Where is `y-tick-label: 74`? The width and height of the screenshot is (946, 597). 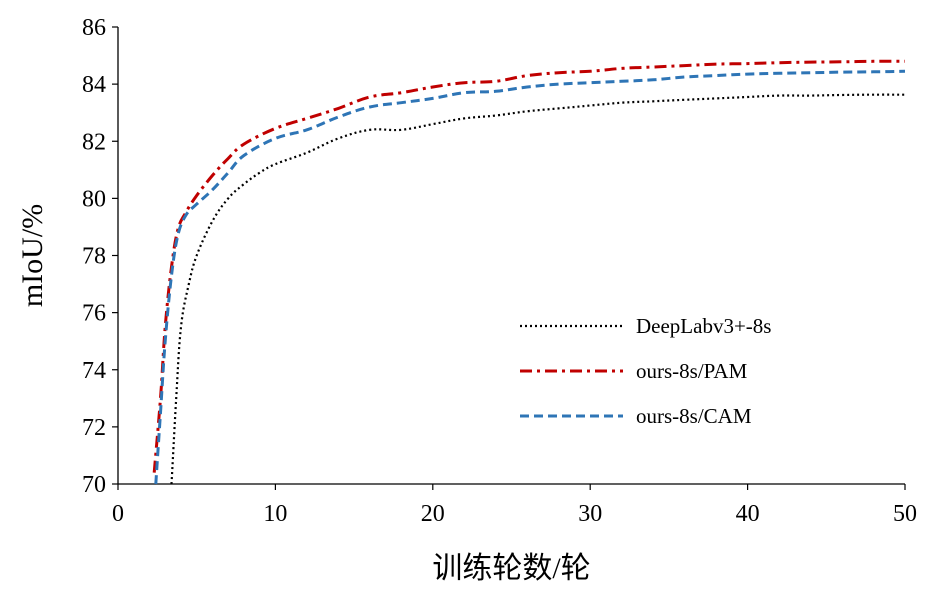
y-tick-label: 74 is located at coordinates (94, 371).